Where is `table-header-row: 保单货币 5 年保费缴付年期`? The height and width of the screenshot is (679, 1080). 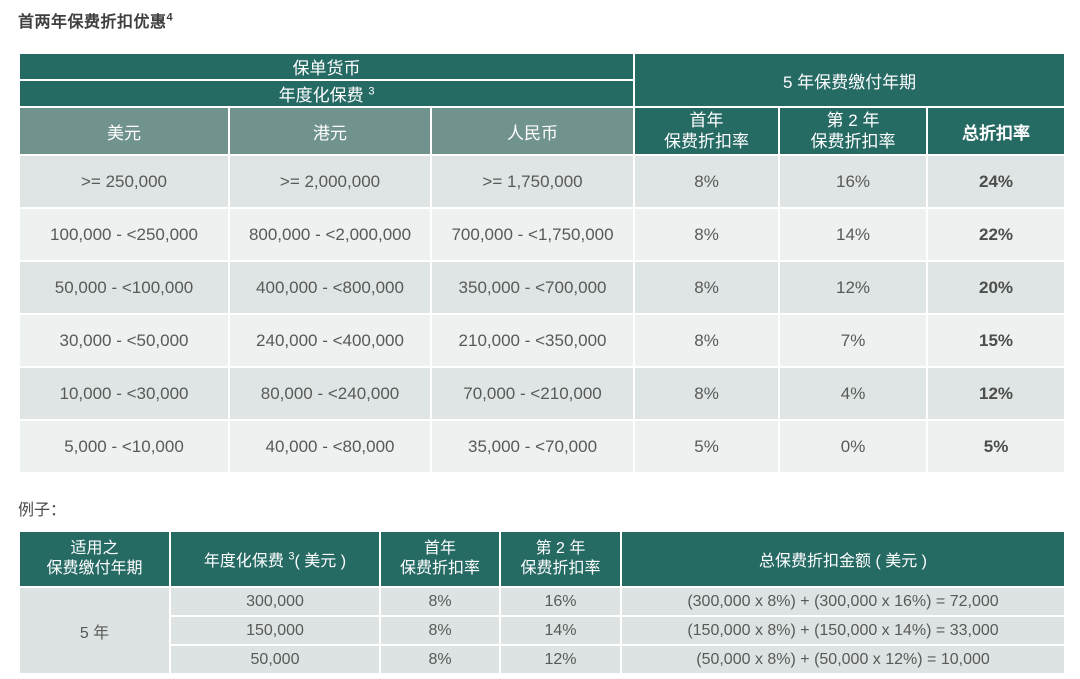 table-header-row: 保单货币 5 年保费缴付年期 is located at coordinates (542, 80).